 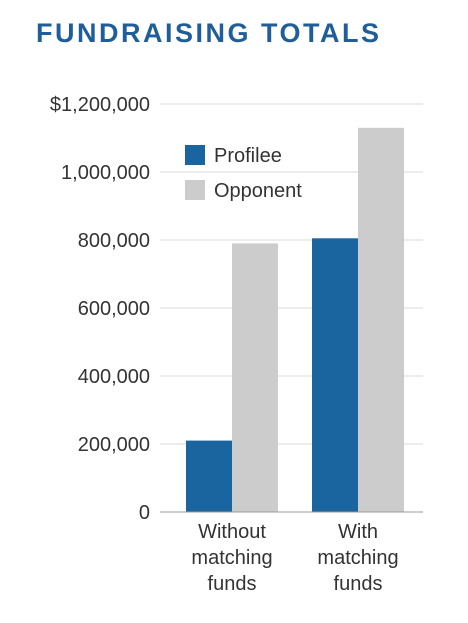 I want to click on legend-swatch-profilee, so click(x=195, y=155).